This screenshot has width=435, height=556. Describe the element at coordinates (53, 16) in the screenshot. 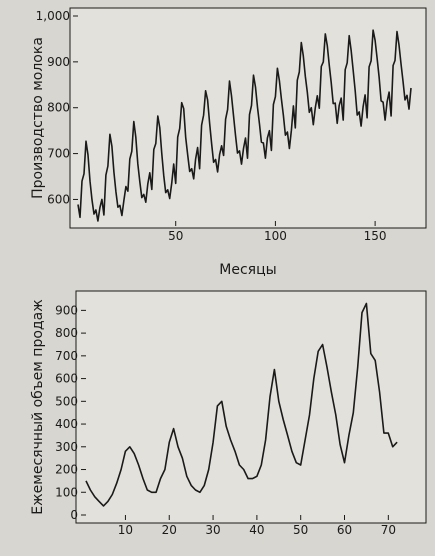

I see `y-tick-label: 1,000` at that location.